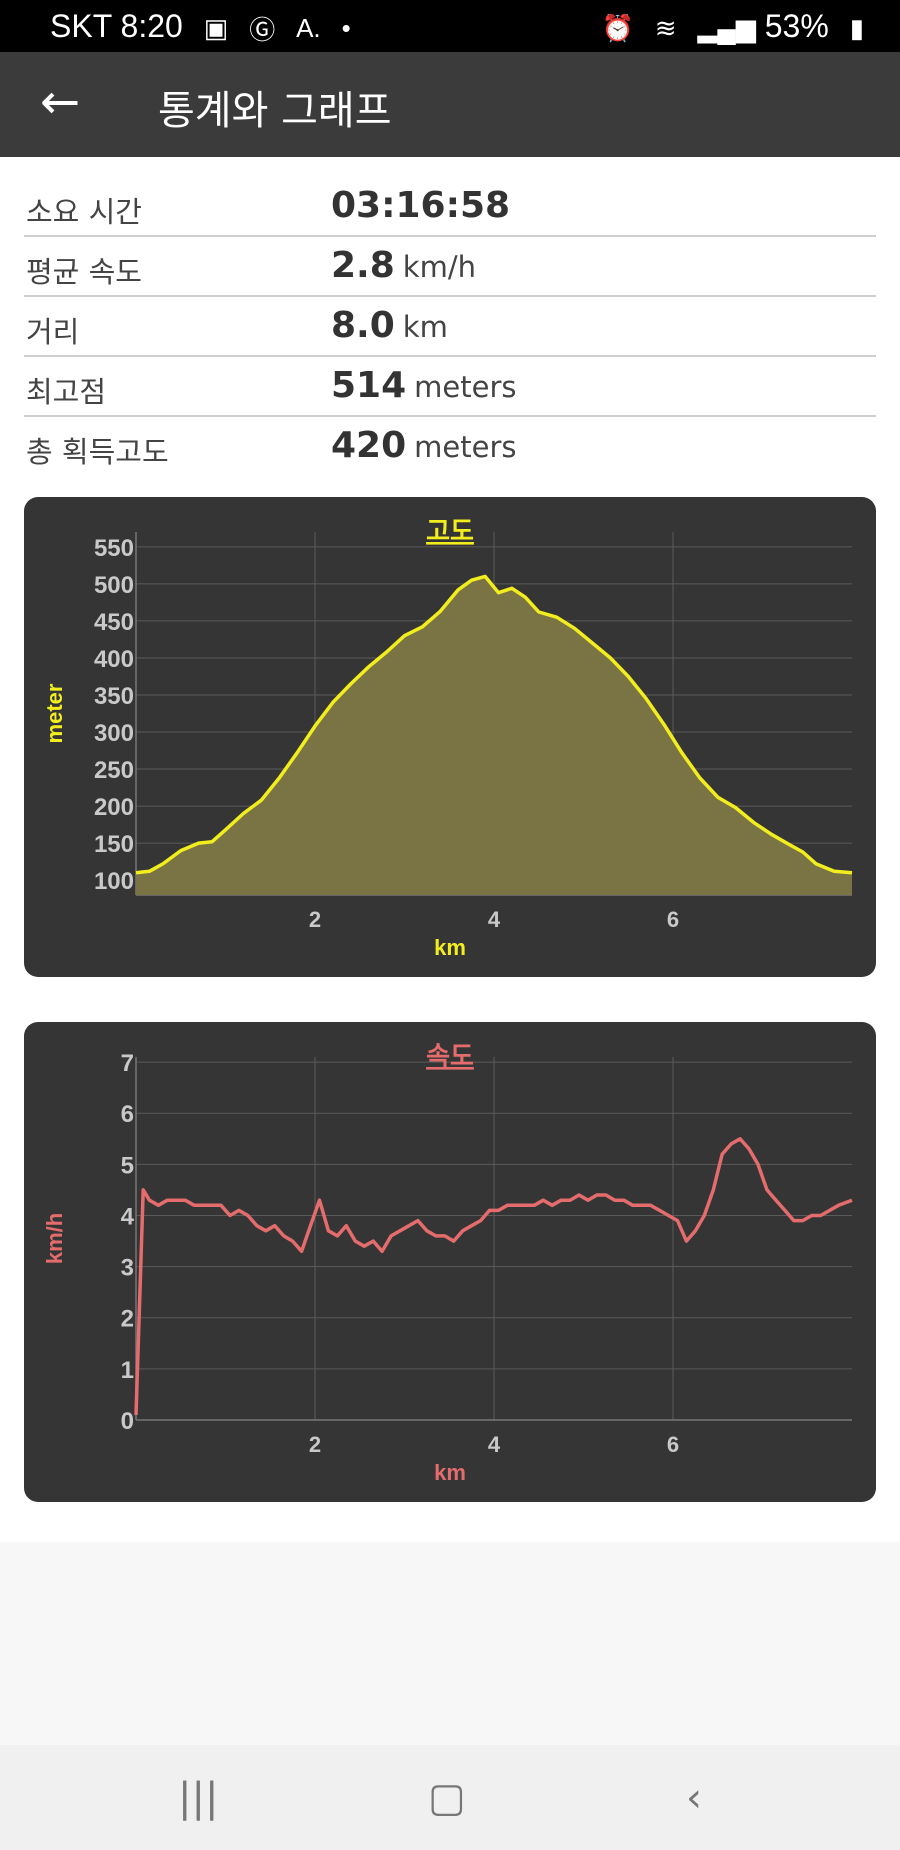 Image resolution: width=900 pixels, height=1850 pixels. What do you see at coordinates (114, 733) in the screenshot?
I see `y-tick-label: 300` at bounding box center [114, 733].